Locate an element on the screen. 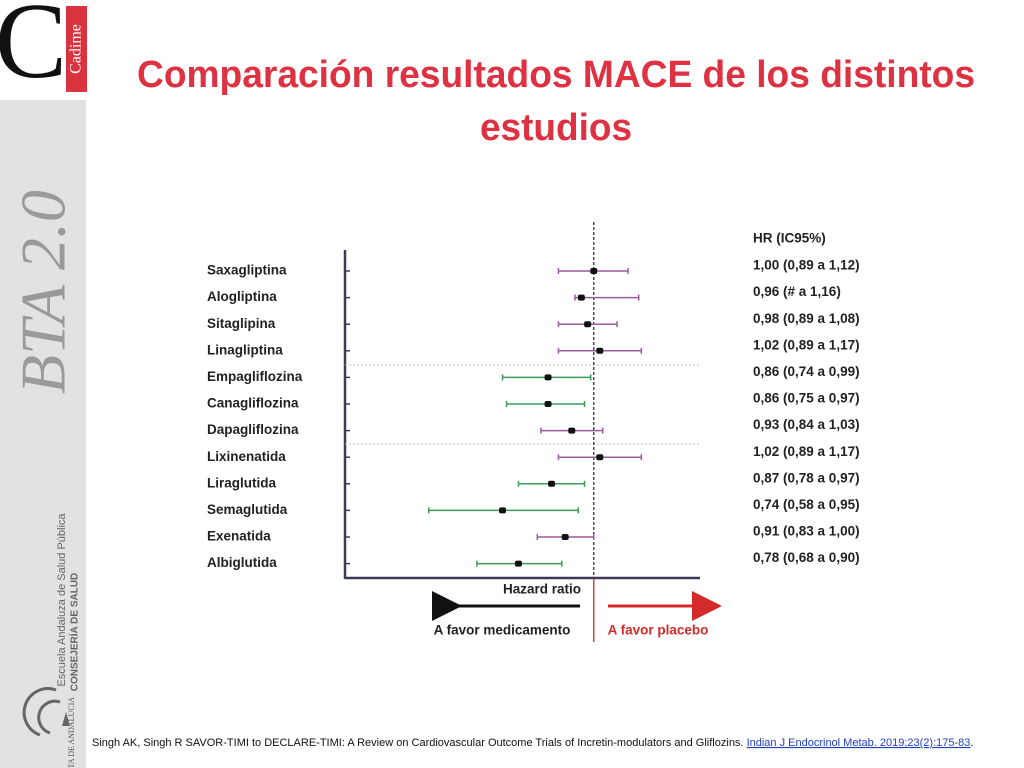 Image resolution: width=1024 pixels, height=768 pixels. logo-letter: C is located at coordinates (33, 50).